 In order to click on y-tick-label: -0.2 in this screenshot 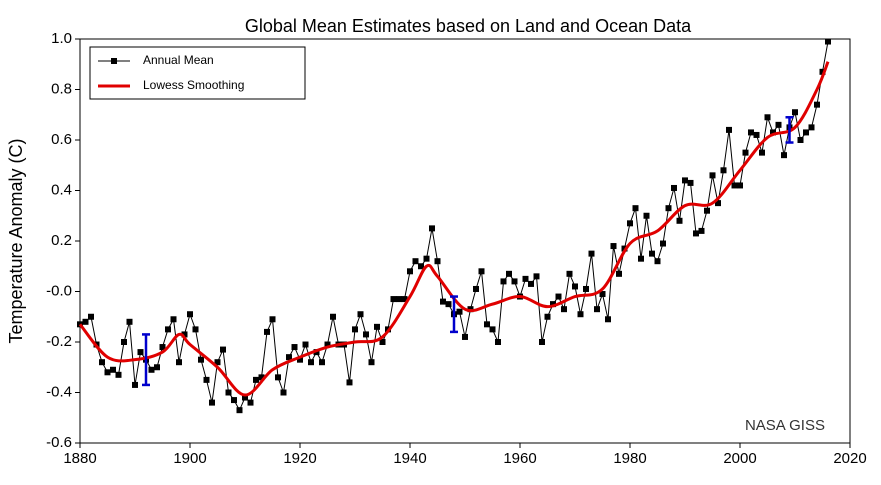, I will do `click(59, 341)`.